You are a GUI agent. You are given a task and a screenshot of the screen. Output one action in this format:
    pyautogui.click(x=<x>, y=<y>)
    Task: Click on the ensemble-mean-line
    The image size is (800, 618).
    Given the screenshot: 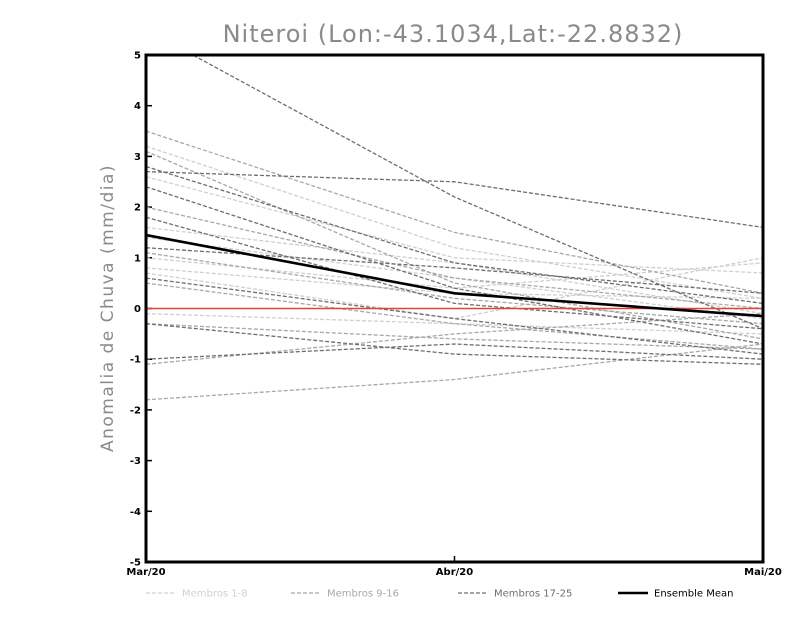 What is the action you would take?
    pyautogui.click(x=454, y=275)
    